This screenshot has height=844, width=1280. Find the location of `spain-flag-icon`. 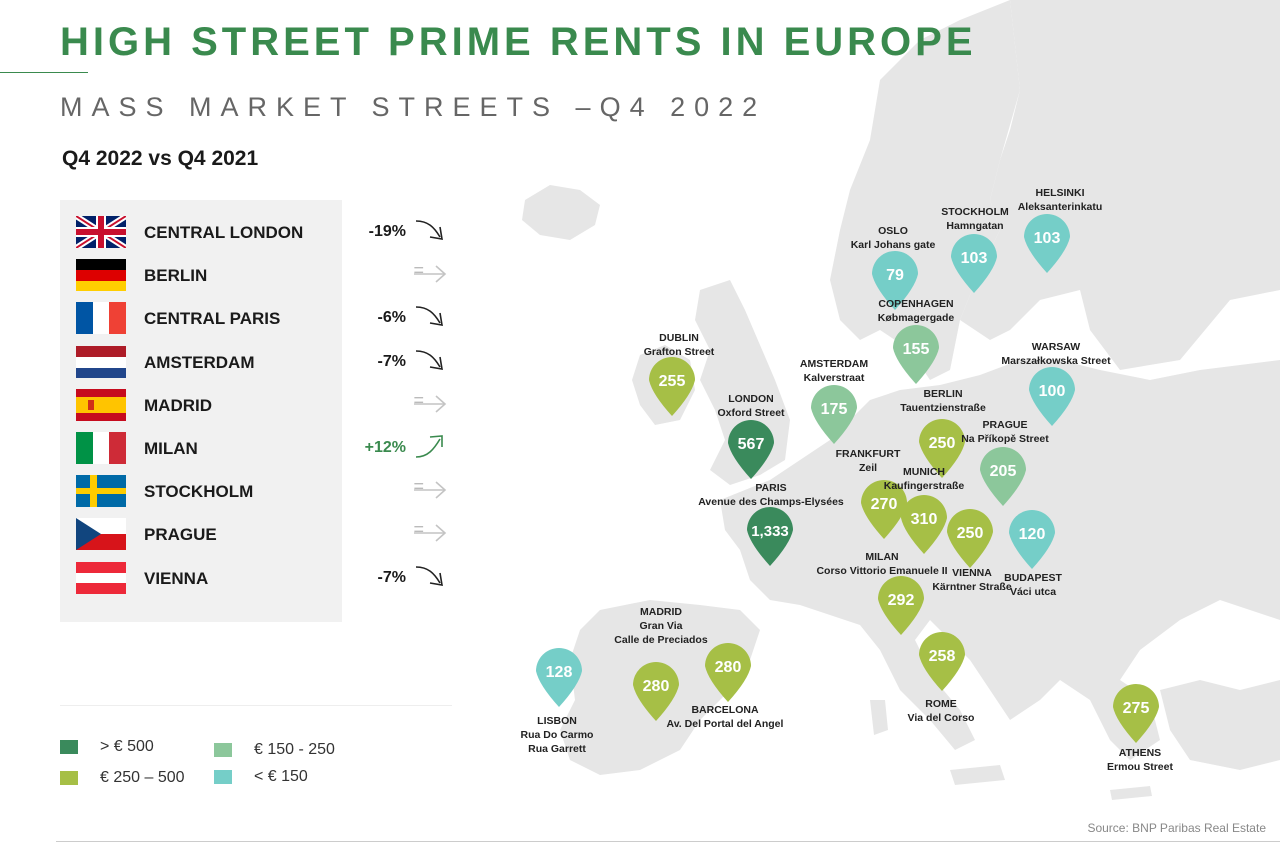

spain-flag-icon is located at coordinates (101, 404).